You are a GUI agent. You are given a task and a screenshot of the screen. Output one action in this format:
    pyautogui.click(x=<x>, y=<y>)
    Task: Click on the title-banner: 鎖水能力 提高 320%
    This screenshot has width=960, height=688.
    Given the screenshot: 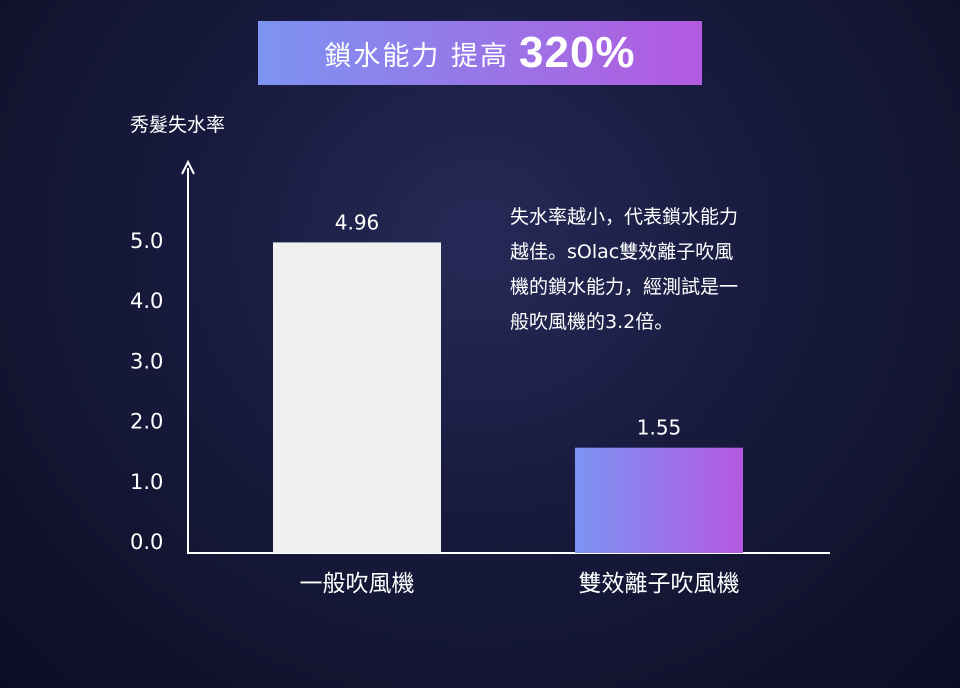 What is the action you would take?
    pyautogui.click(x=480, y=53)
    